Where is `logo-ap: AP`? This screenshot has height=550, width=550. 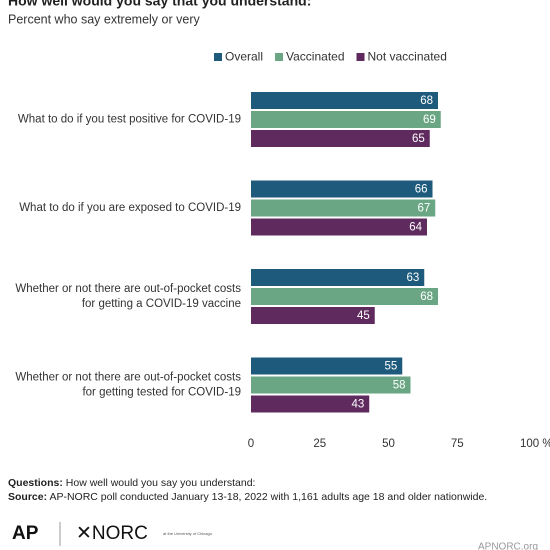
logo-ap: AP is located at coordinates (25, 533).